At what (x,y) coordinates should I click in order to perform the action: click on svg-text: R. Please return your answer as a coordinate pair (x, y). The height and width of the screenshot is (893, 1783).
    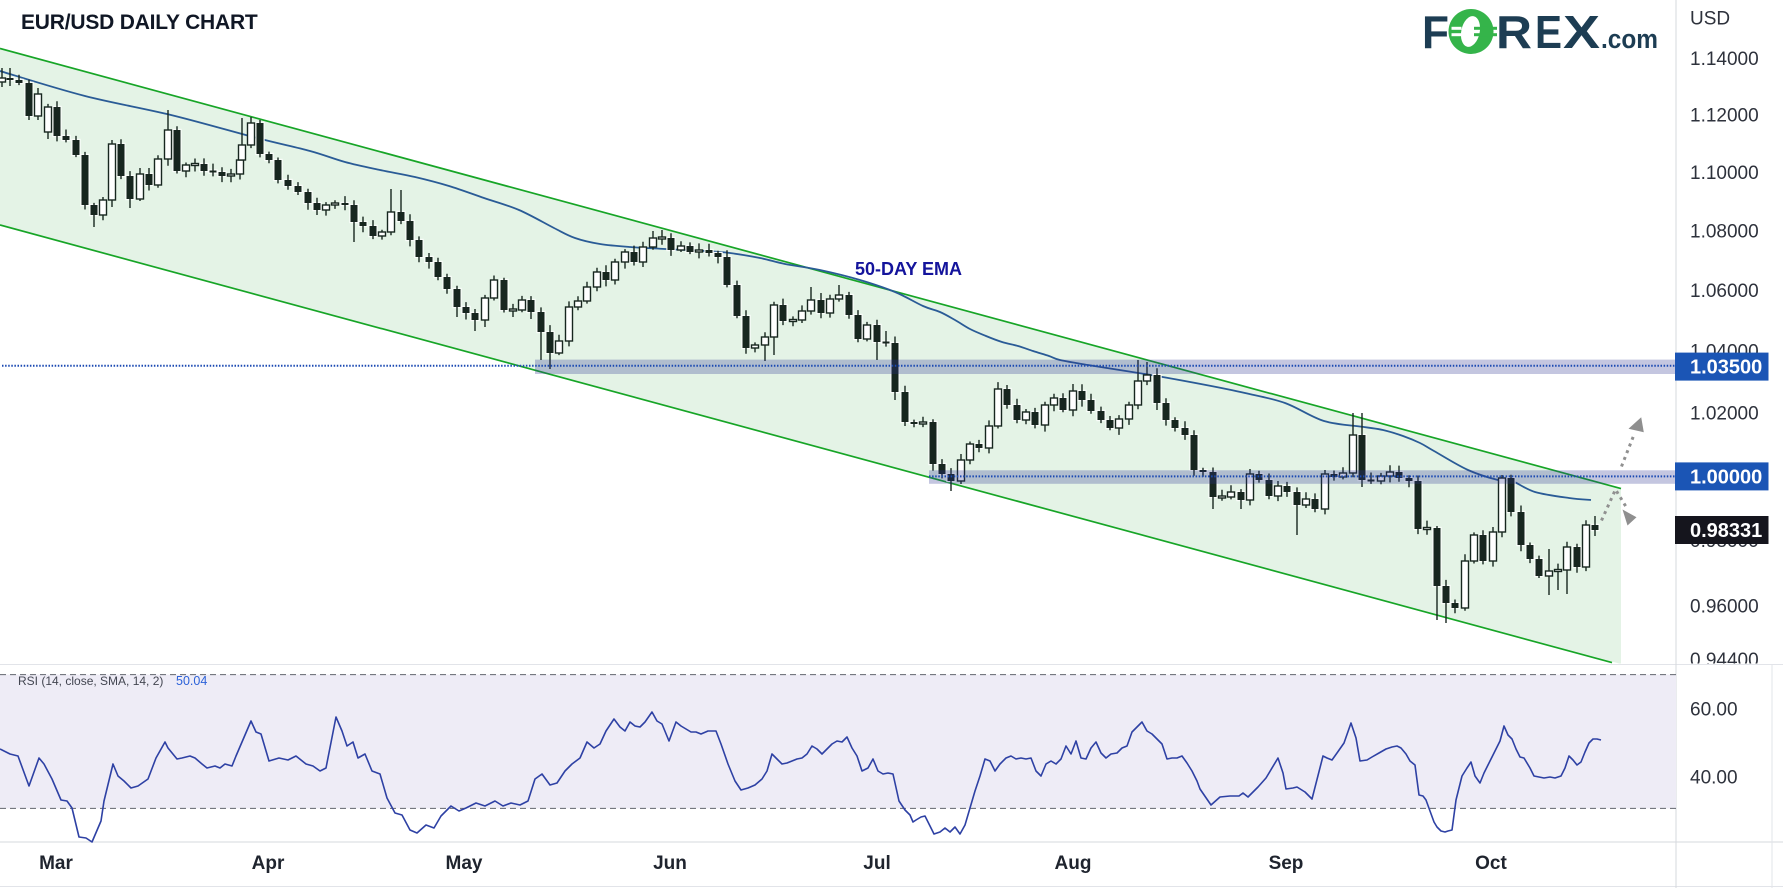
    Looking at the image, I should click on (1514, 32).